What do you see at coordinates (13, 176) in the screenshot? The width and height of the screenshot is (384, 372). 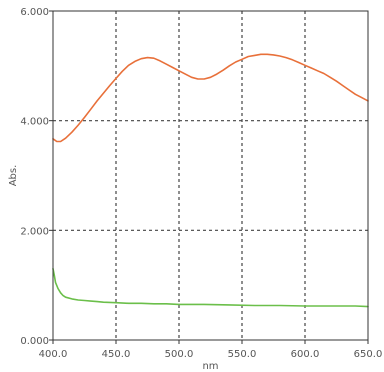 I see `y-axis-label: Abs.` at bounding box center [13, 176].